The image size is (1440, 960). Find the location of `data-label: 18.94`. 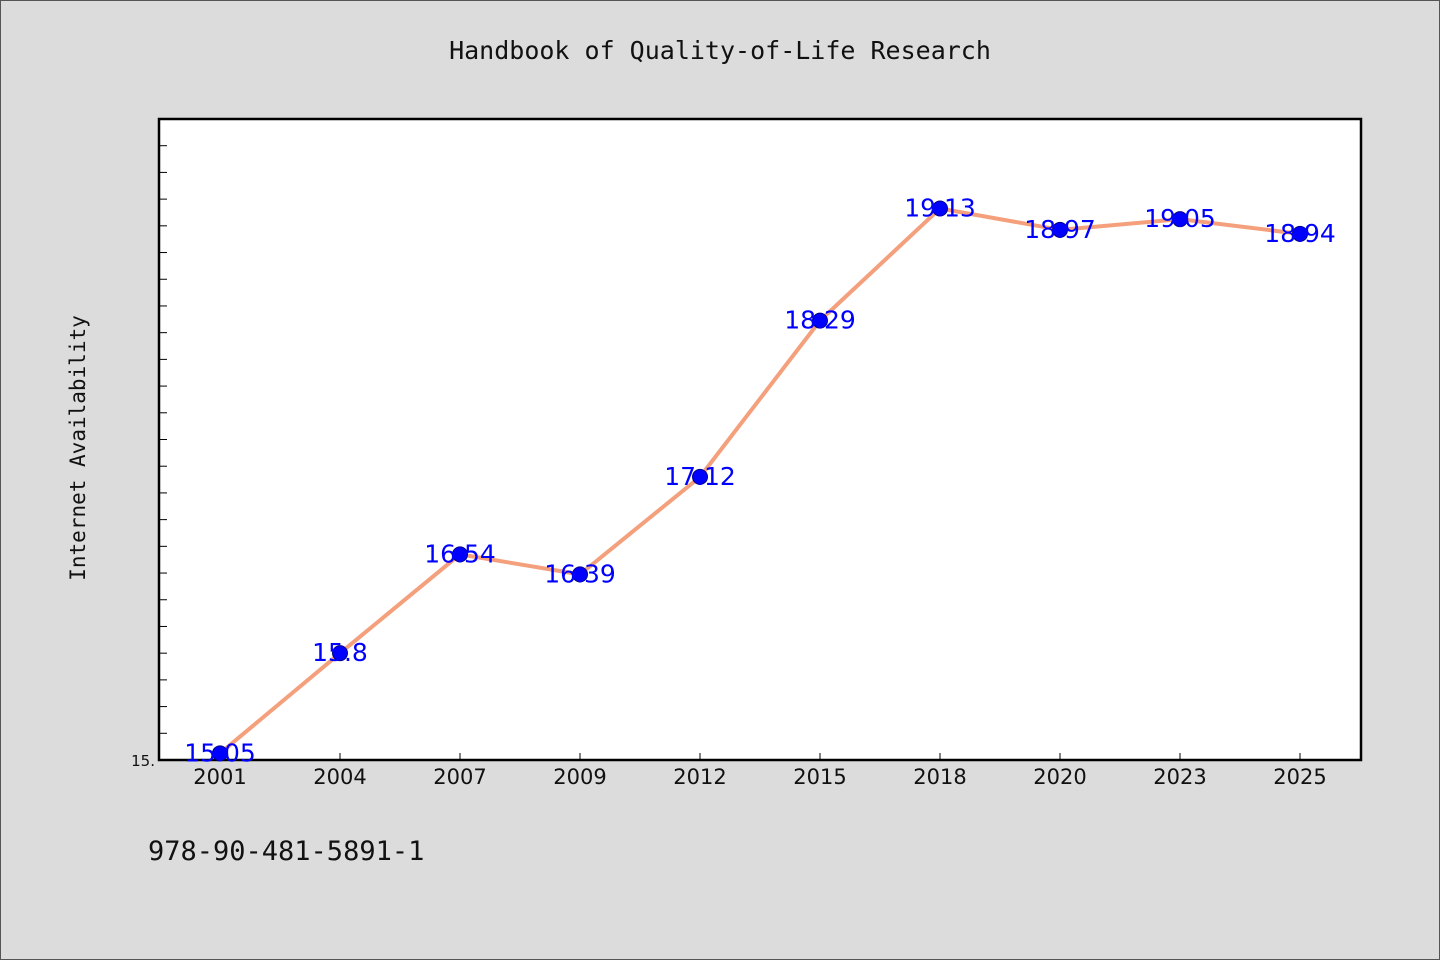

data-label: 18.94 is located at coordinates (1300, 233).